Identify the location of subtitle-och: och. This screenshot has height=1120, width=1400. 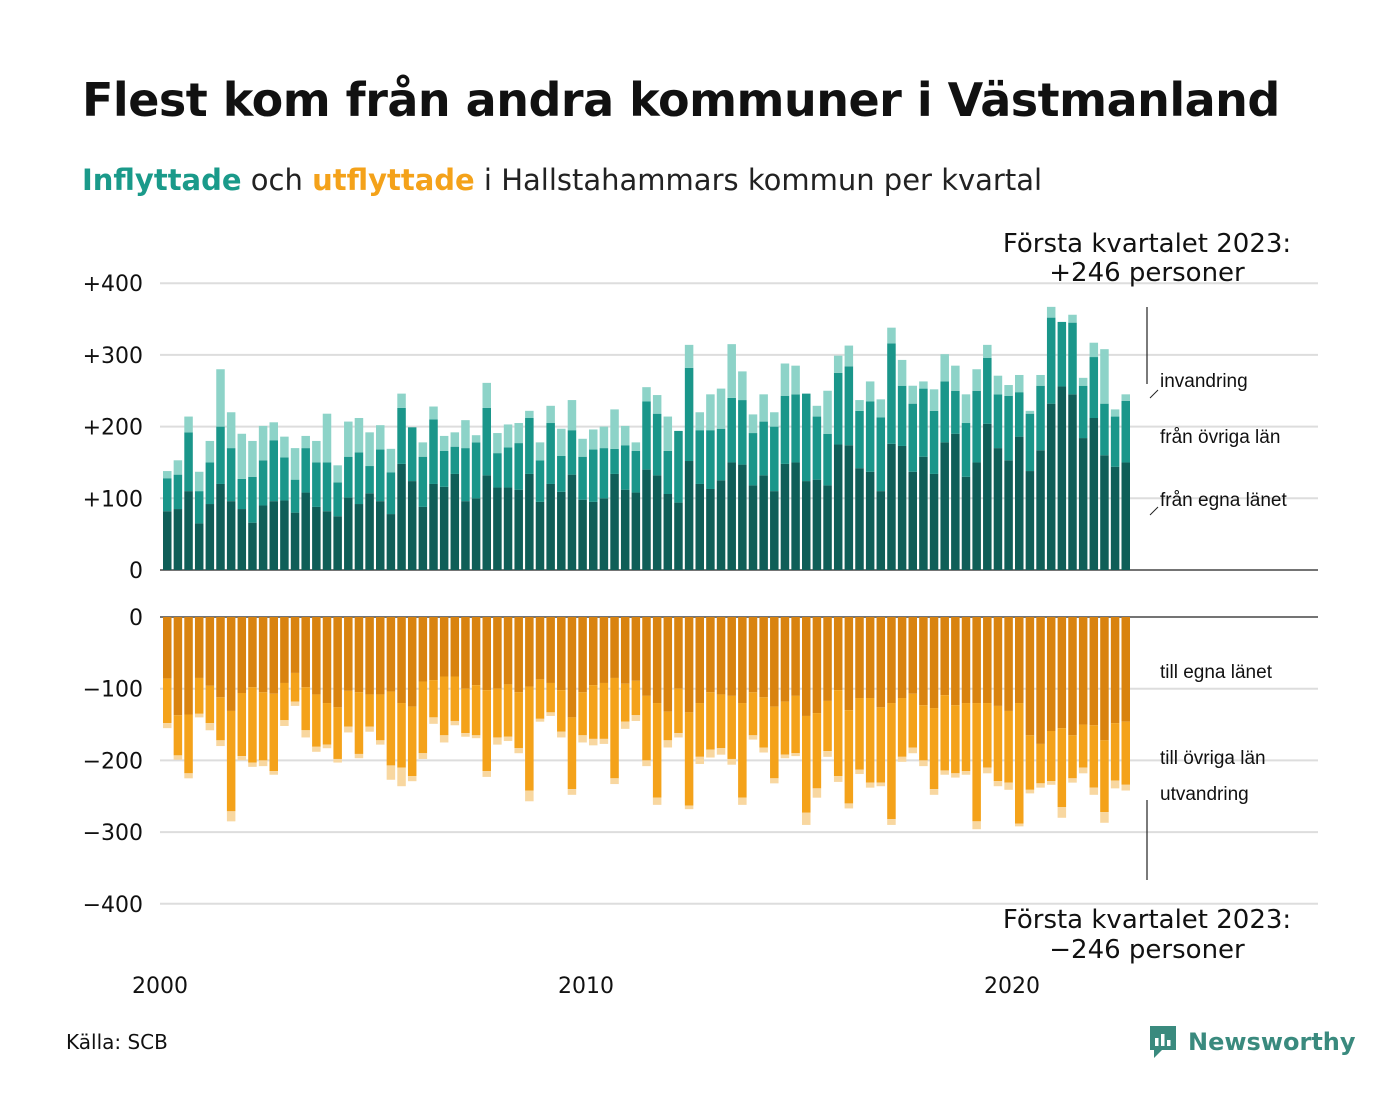
(277, 180).